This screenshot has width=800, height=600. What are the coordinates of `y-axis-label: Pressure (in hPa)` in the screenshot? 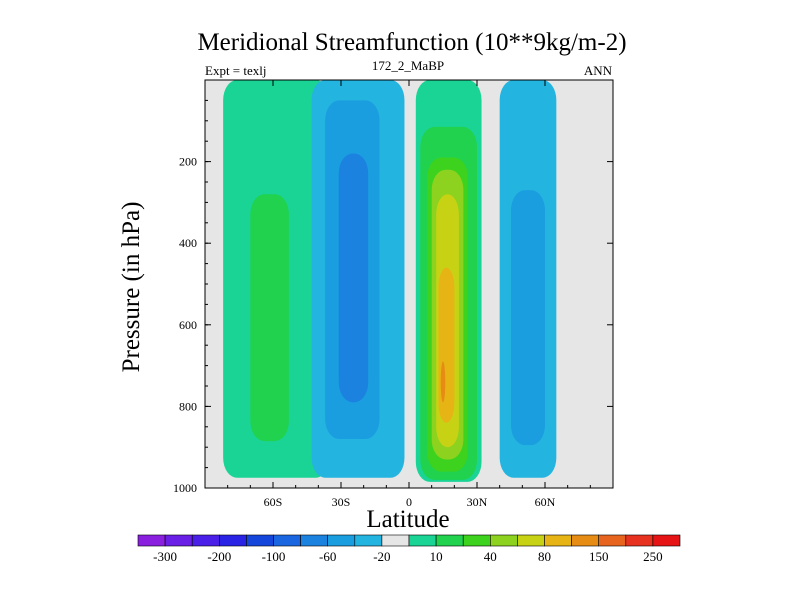 It's located at (131, 287).